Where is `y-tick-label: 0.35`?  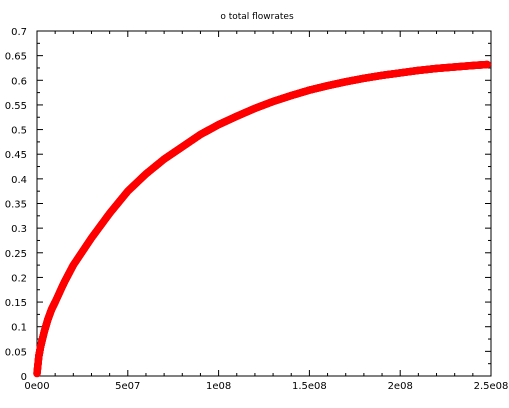
y-tick-label: 0.35 is located at coordinates (16, 205).